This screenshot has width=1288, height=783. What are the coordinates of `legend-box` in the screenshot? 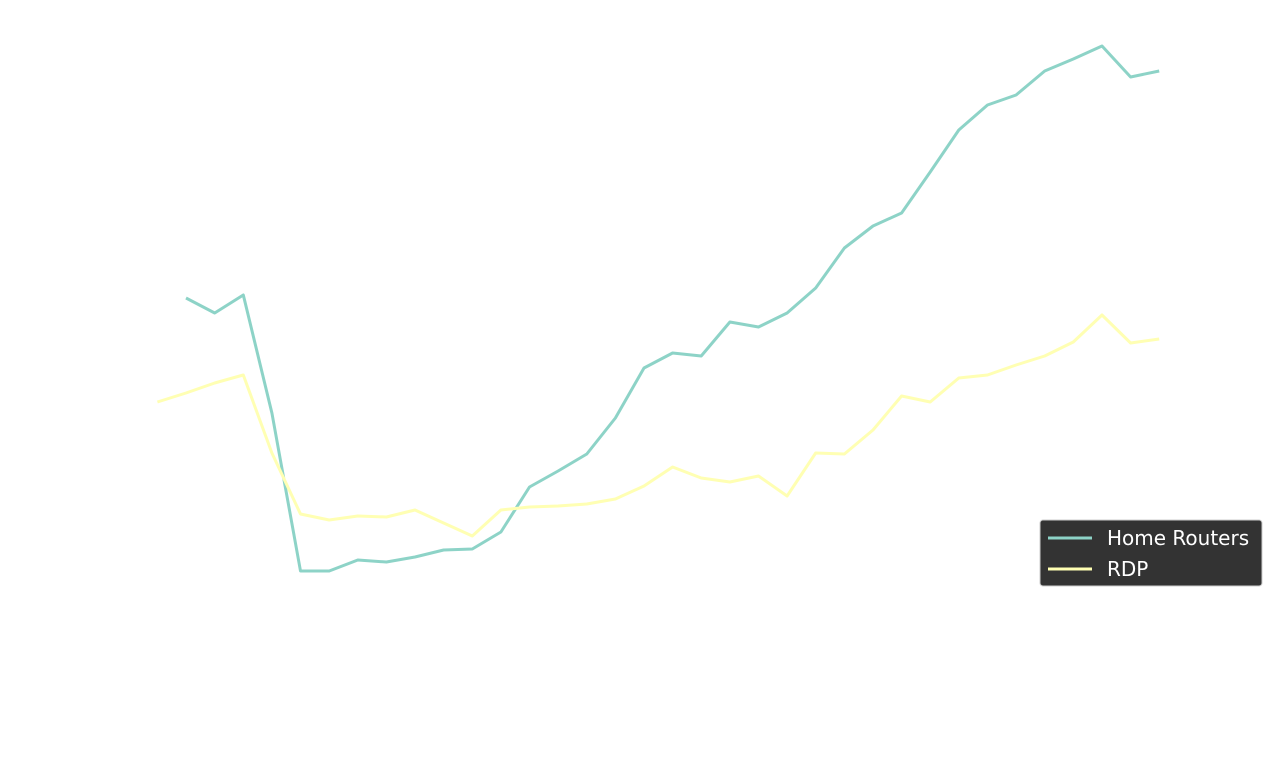 It's located at (1151, 553).